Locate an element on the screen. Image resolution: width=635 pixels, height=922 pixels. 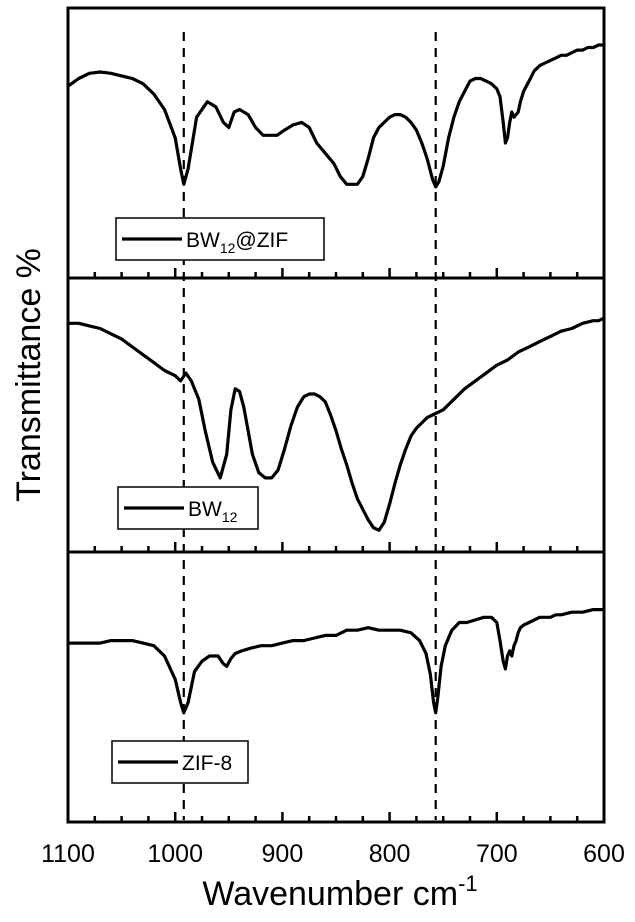
legend-label: ZIF-8 is located at coordinates (207, 763).